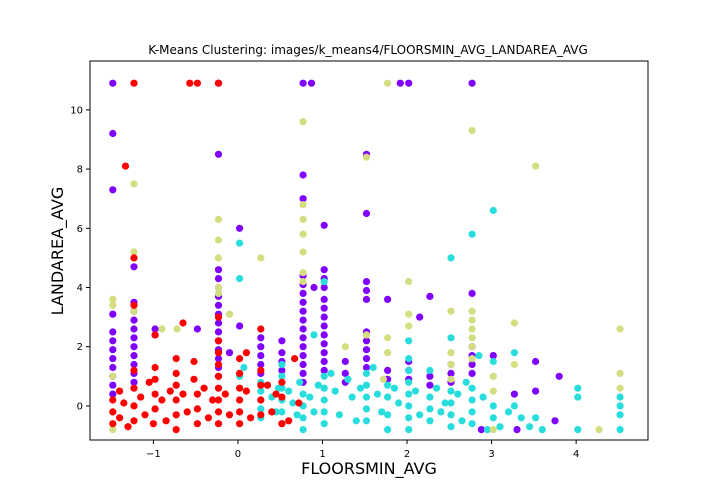 Image resolution: width=720 pixels, height=504 pixels. I want to click on x-axis-label: FLOORSMIN_AVG, so click(369, 469).